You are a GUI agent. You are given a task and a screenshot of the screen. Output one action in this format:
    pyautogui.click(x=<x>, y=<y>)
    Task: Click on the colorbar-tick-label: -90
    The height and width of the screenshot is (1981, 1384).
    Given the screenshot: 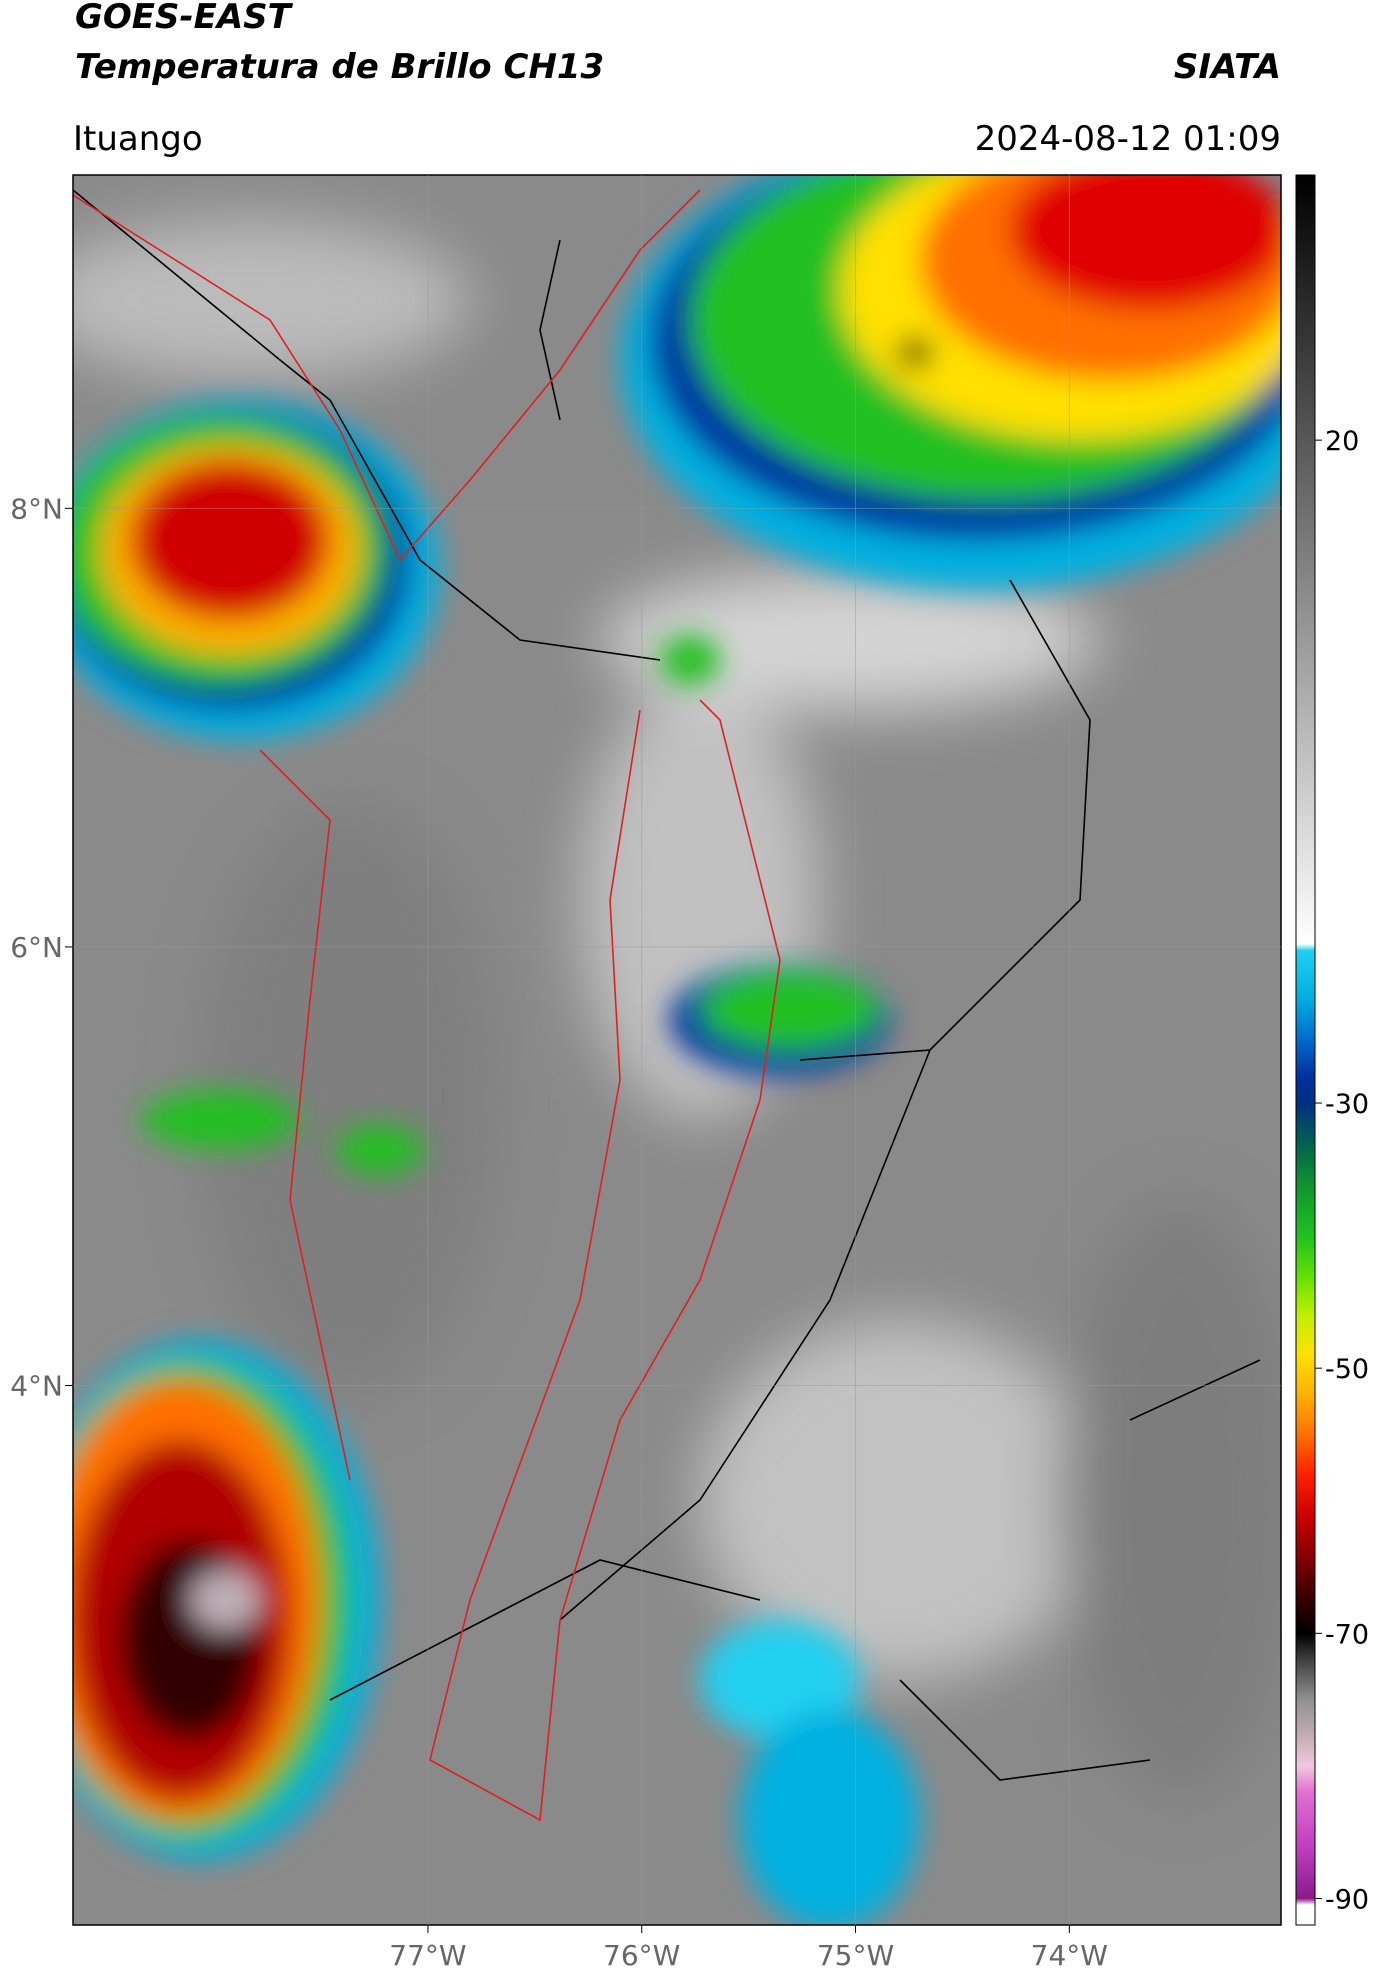 What is the action you would take?
    pyautogui.click(x=1347, y=1899)
    